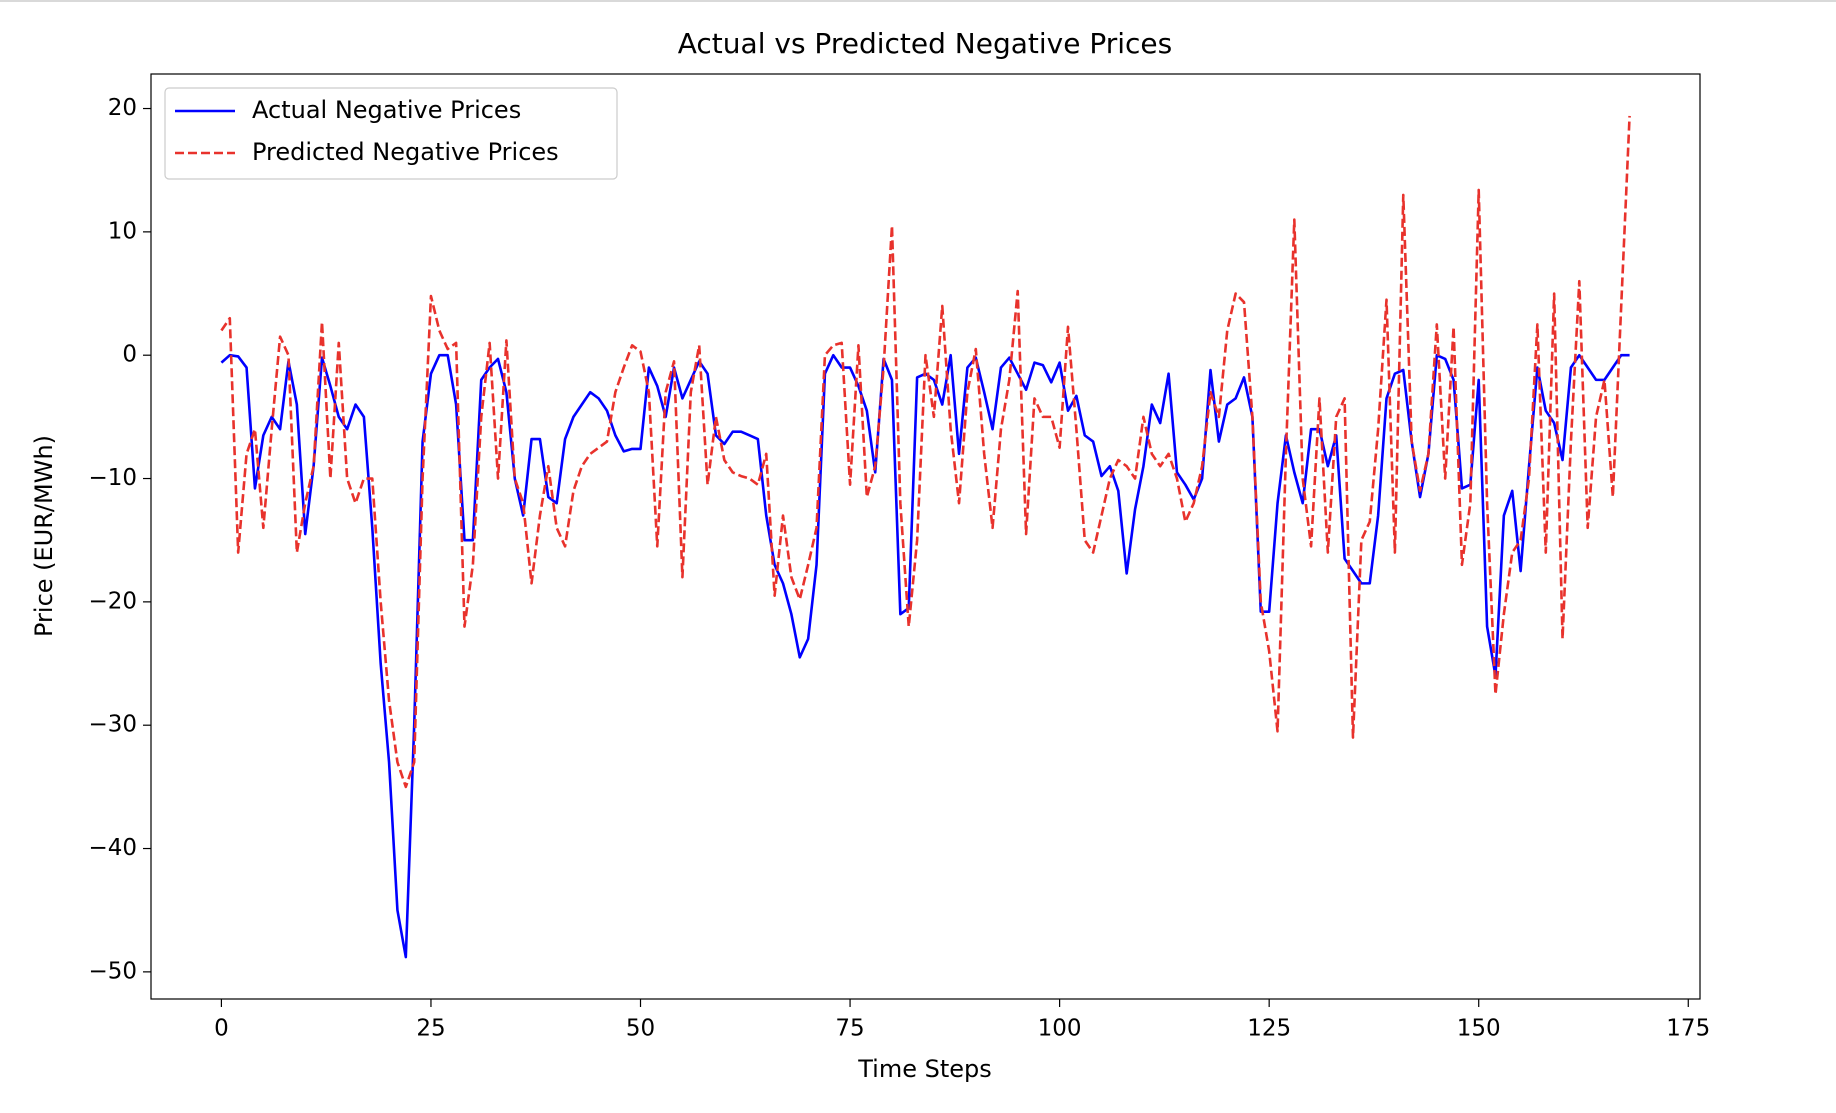 The height and width of the screenshot is (1113, 1836). Describe the element at coordinates (1060, 1029) in the screenshot. I see `x-tick-label: 100` at that location.